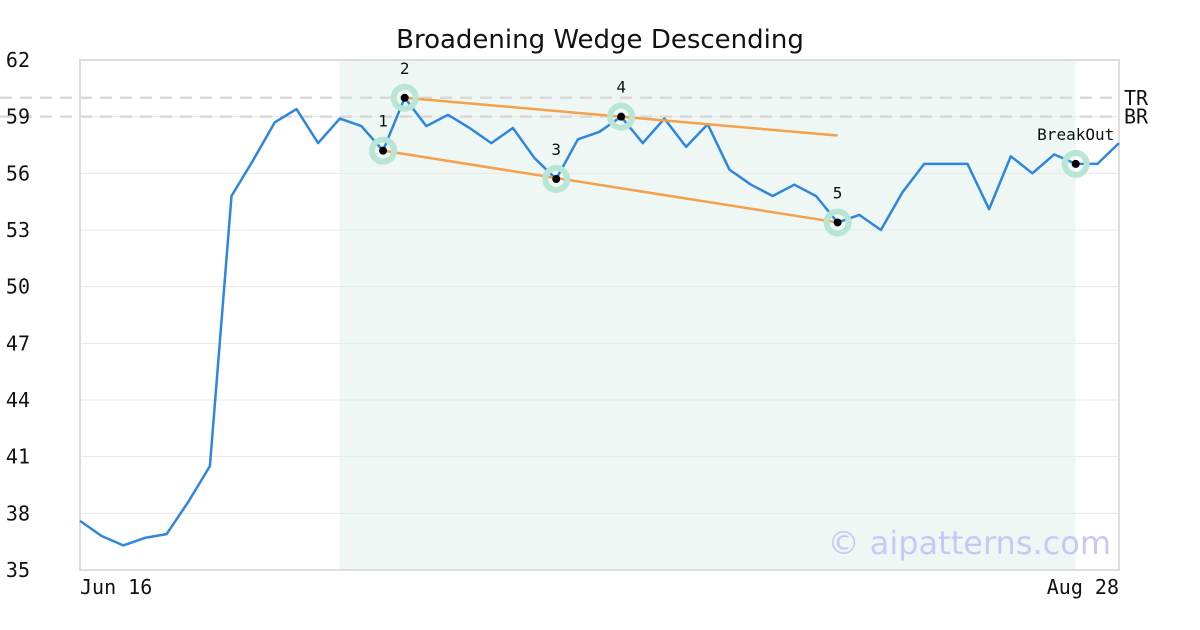 The width and height of the screenshot is (1200, 630). What do you see at coordinates (18, 117) in the screenshot?
I see `y-tick-label: 59` at bounding box center [18, 117].